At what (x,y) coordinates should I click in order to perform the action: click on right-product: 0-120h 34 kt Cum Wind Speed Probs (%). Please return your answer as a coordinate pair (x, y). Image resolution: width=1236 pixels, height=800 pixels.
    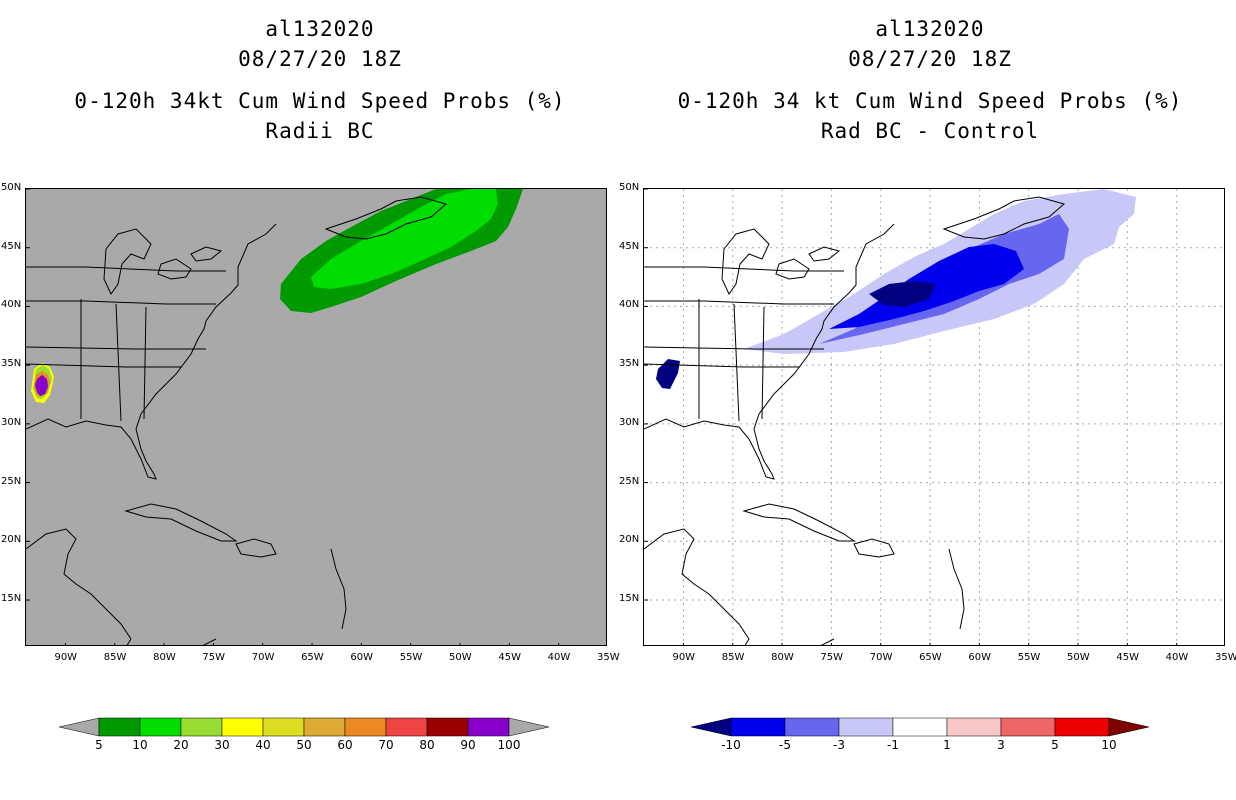
    Looking at the image, I should click on (930, 101).